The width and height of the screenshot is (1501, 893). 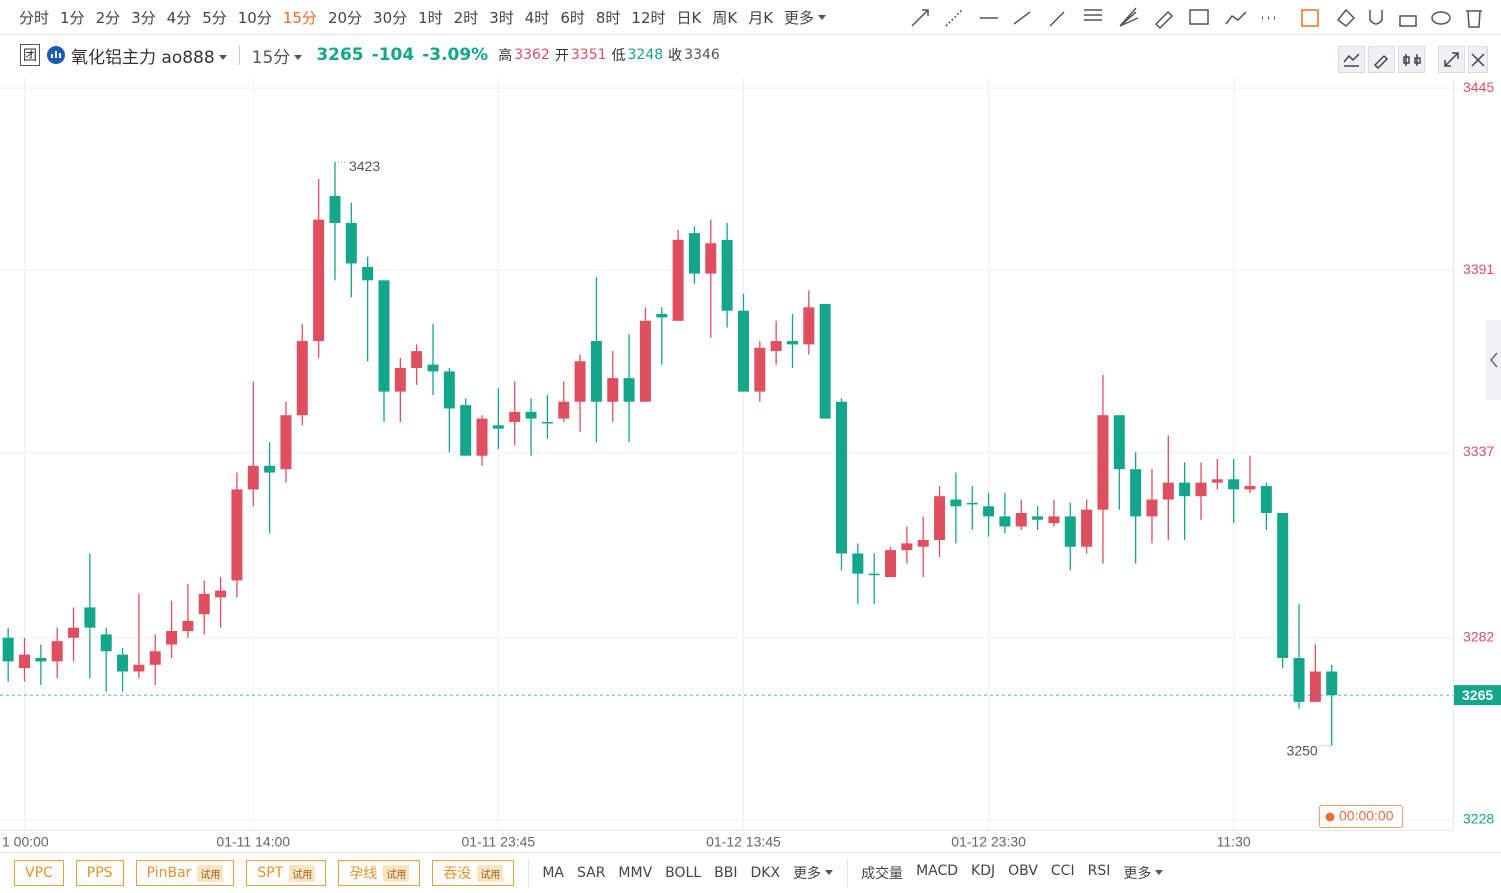 I want to click on tool-magnet, so click(x=1376, y=17).